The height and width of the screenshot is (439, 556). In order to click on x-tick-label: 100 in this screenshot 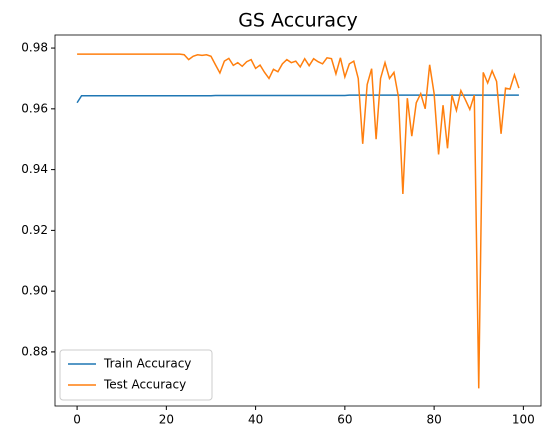, I will do `click(523, 420)`.